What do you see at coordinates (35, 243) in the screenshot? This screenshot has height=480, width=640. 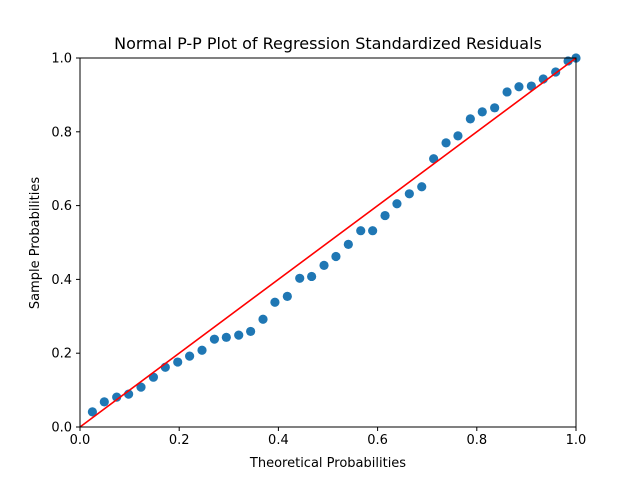 I see `y-axis-label: Sample Probabilities` at bounding box center [35, 243].